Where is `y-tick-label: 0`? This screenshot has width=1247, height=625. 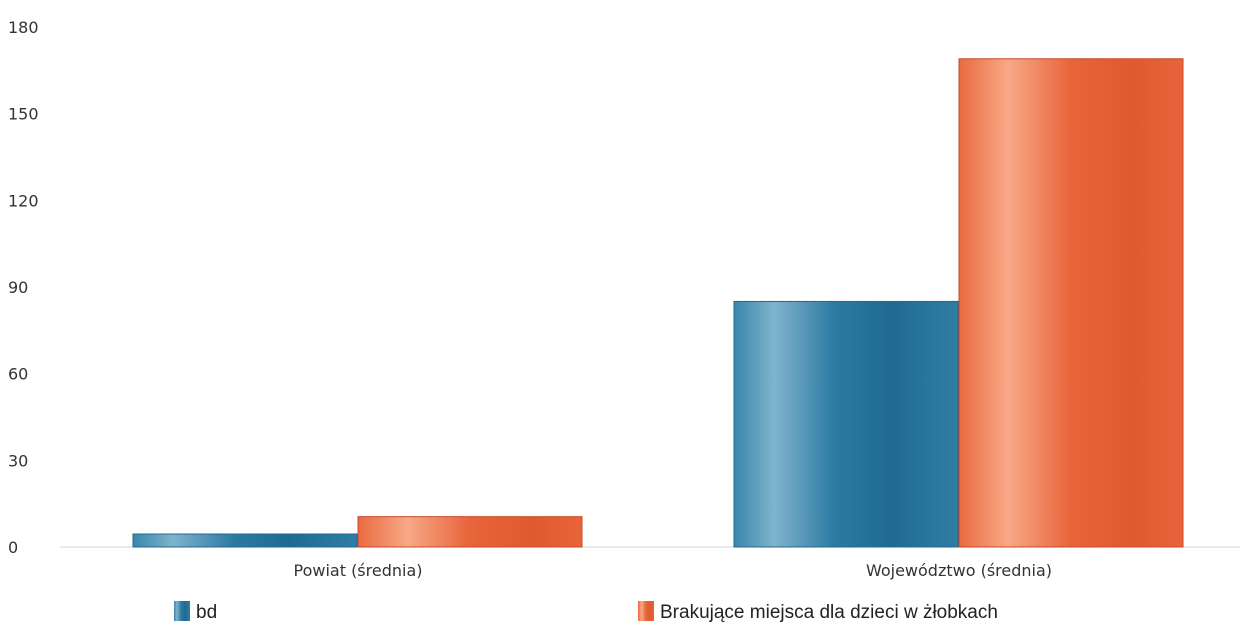 y-tick-label: 0 is located at coordinates (13, 547).